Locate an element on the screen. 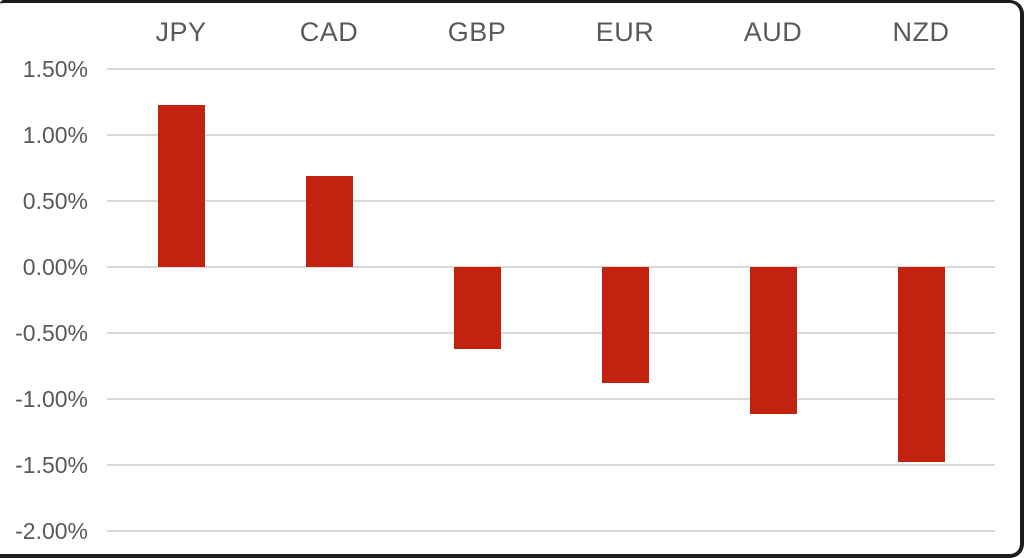 This screenshot has height=558, width=1024. category-label-aud: AUD is located at coordinates (773, 32).